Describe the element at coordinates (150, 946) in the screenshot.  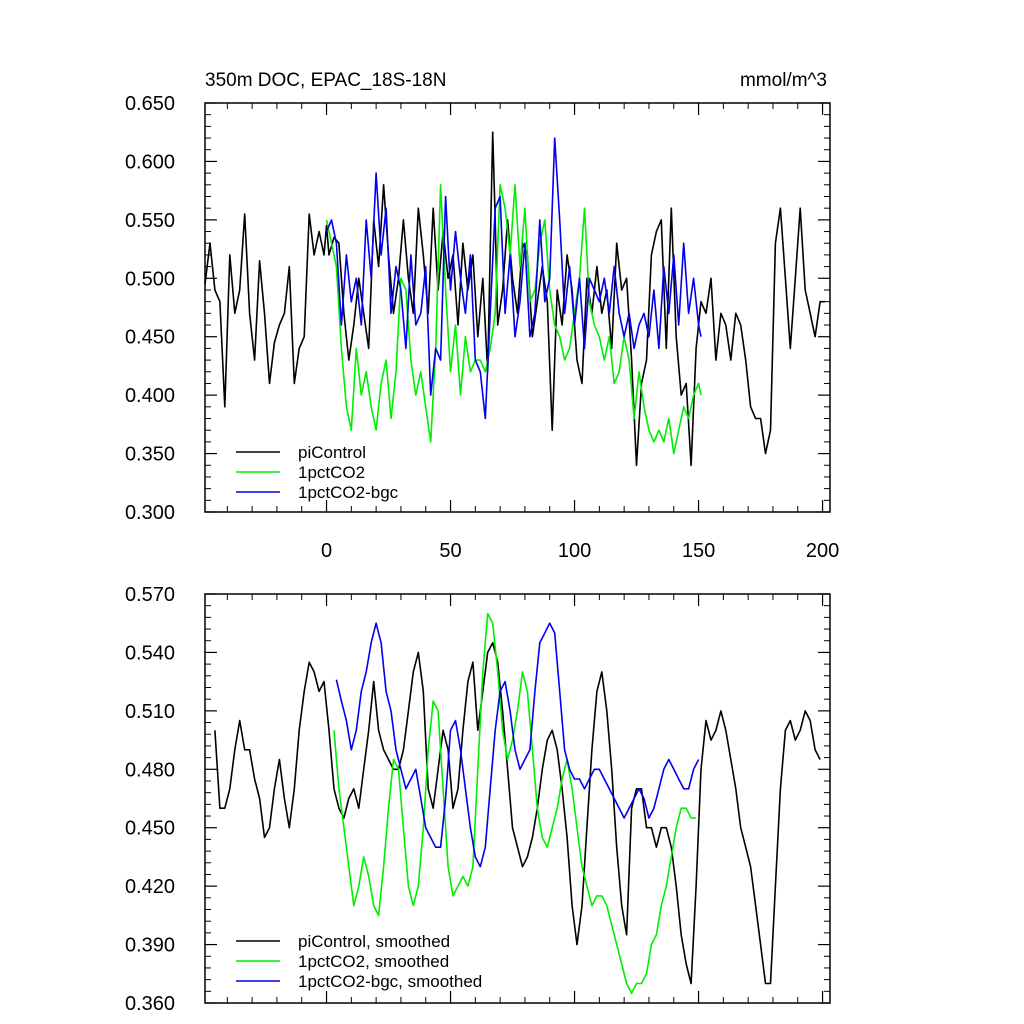
I see `bottom-ytick-label: 0.390` at that location.